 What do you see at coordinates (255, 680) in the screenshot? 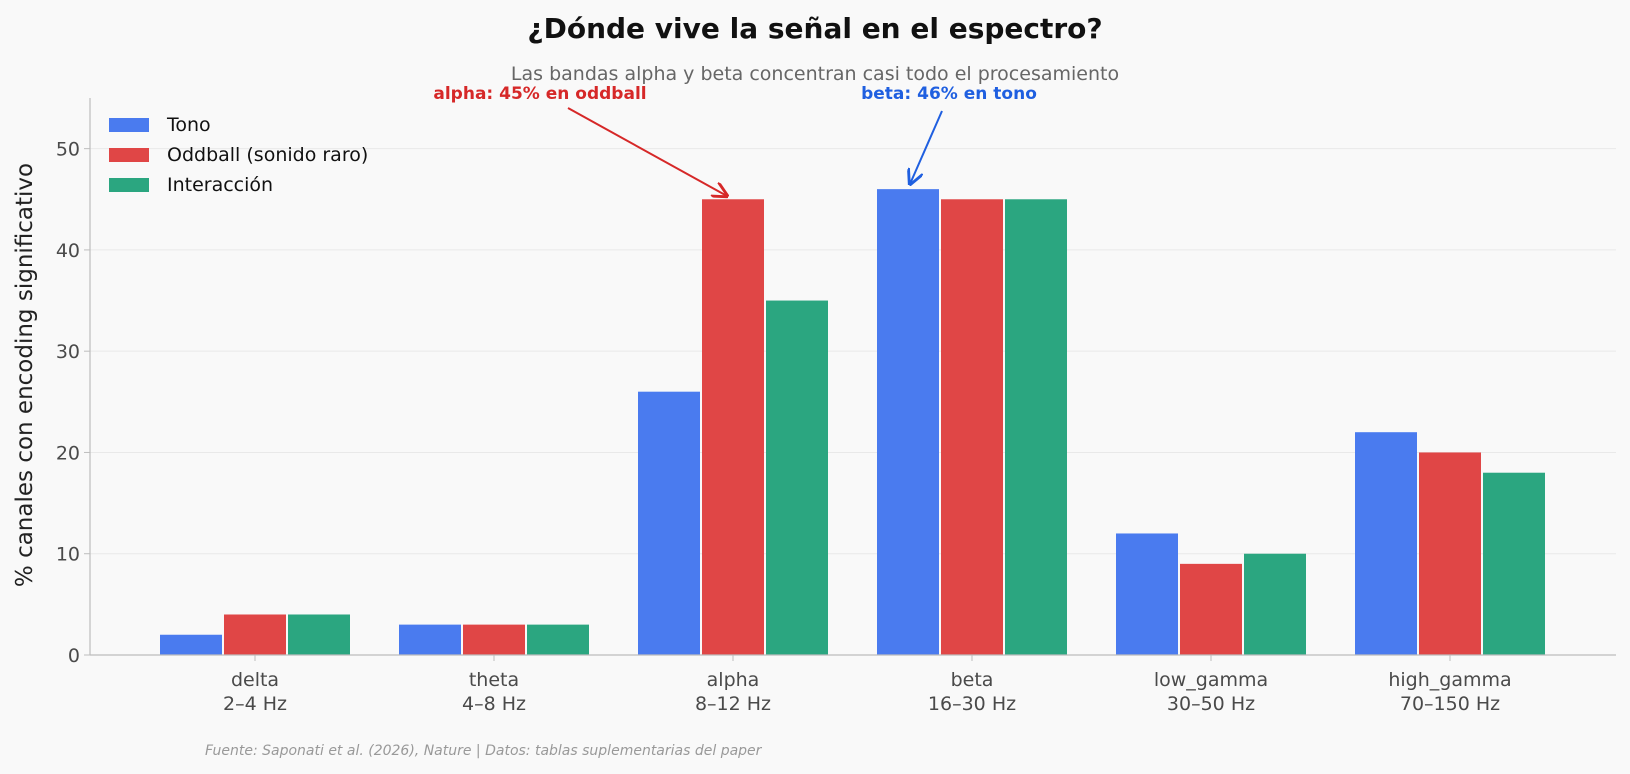
I see `x-tick-label: delta` at bounding box center [255, 680].